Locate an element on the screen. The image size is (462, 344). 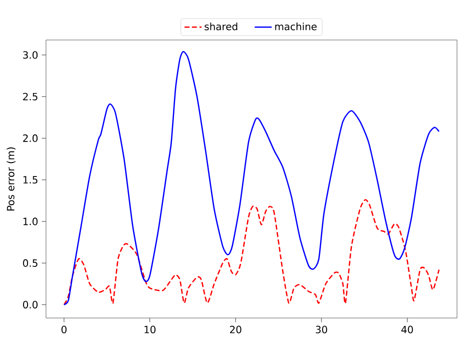
x-tick-label: 10 is located at coordinates (150, 330).